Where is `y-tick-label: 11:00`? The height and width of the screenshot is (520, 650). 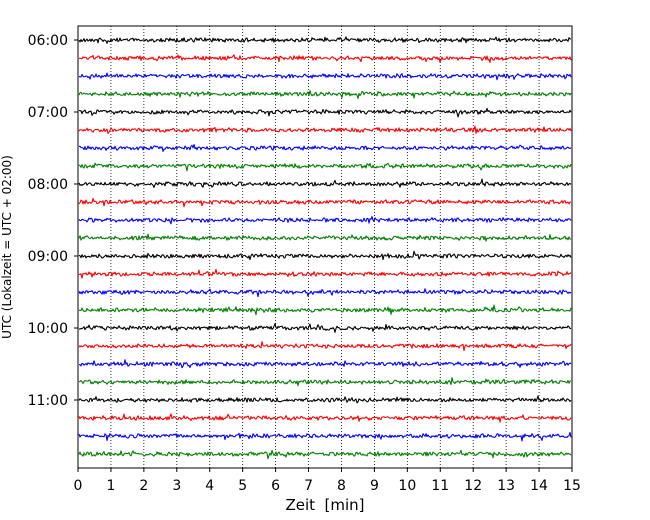 y-tick-label: 11:00 is located at coordinates (48, 401).